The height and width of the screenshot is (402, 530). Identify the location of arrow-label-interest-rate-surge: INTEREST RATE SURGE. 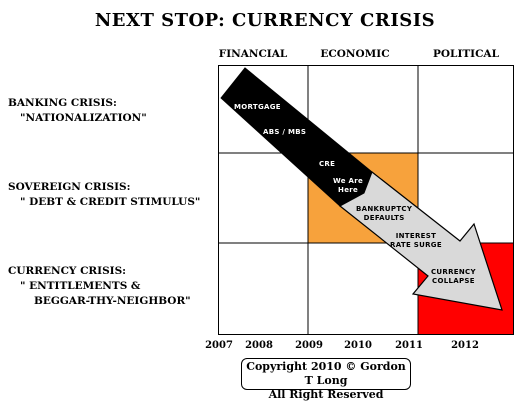
(416, 241).